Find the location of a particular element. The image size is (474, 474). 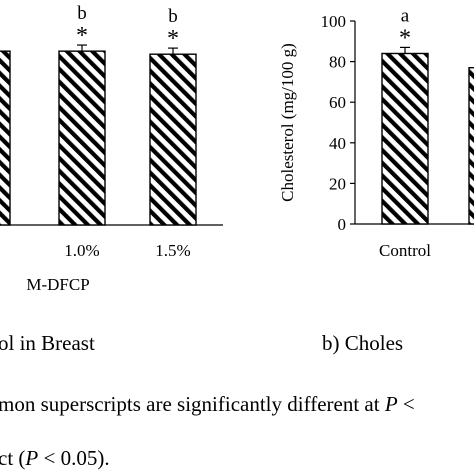

footnote-text-2: ct ( is located at coordinates (13, 458).